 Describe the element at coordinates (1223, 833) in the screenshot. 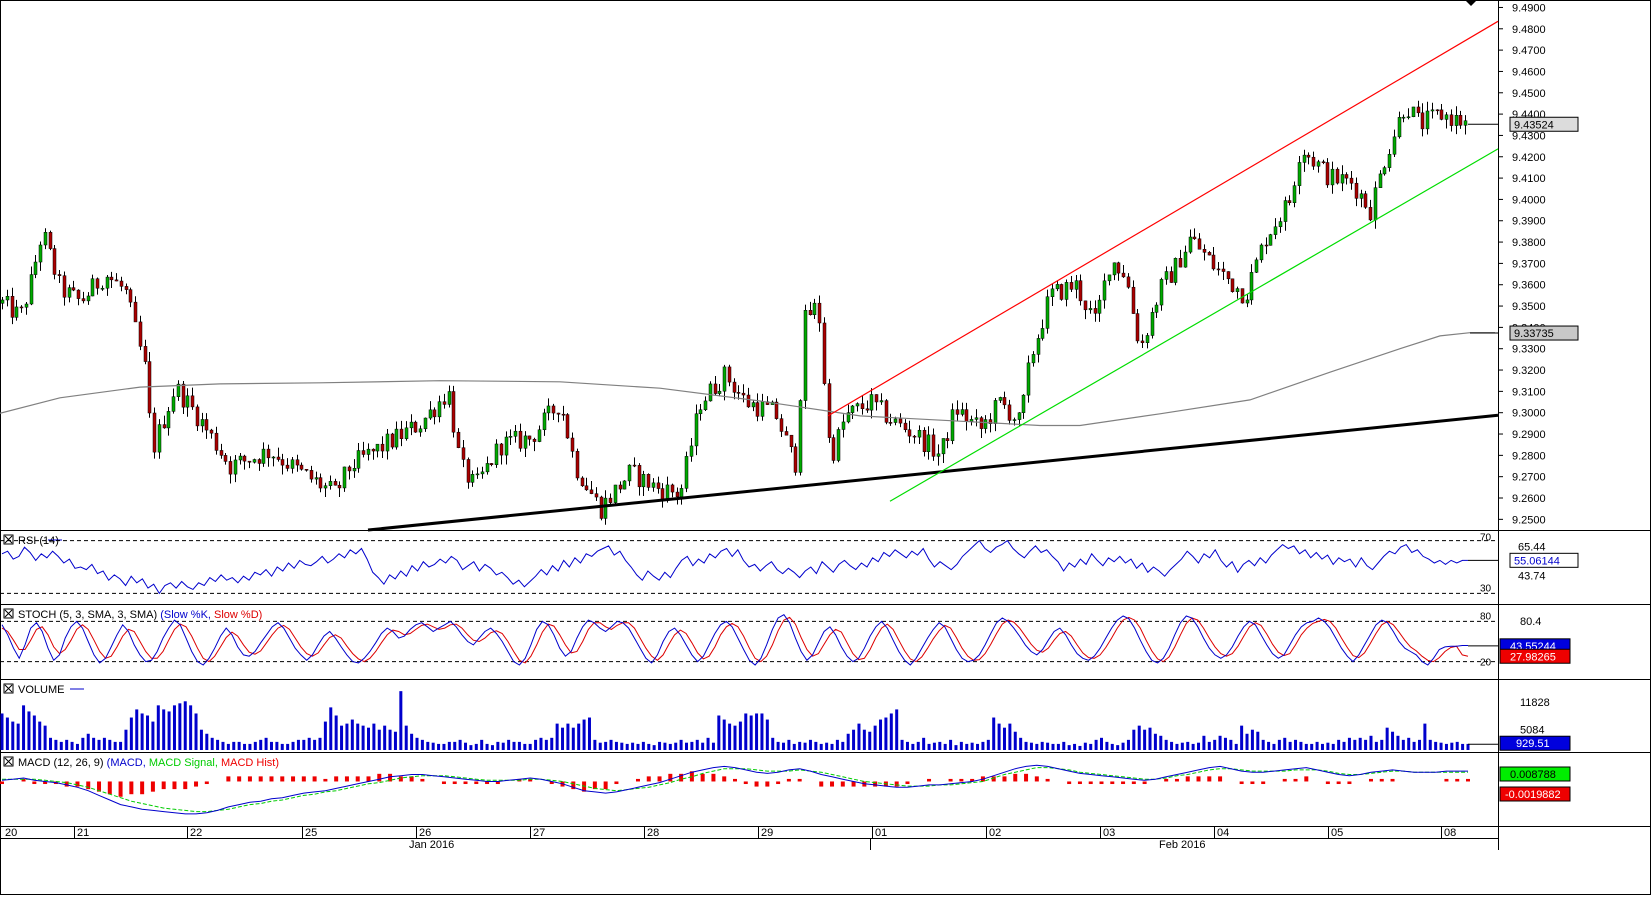

I see `date-tick-label: 04` at that location.